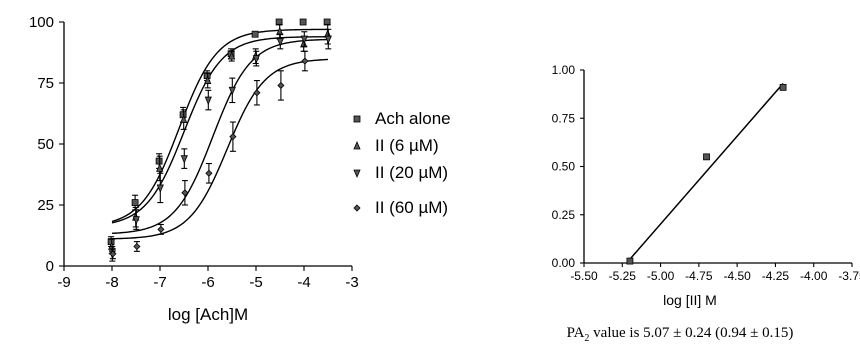  What do you see at coordinates (564, 263) in the screenshot?
I see `right-y-tick-label: 0.00` at bounding box center [564, 263].